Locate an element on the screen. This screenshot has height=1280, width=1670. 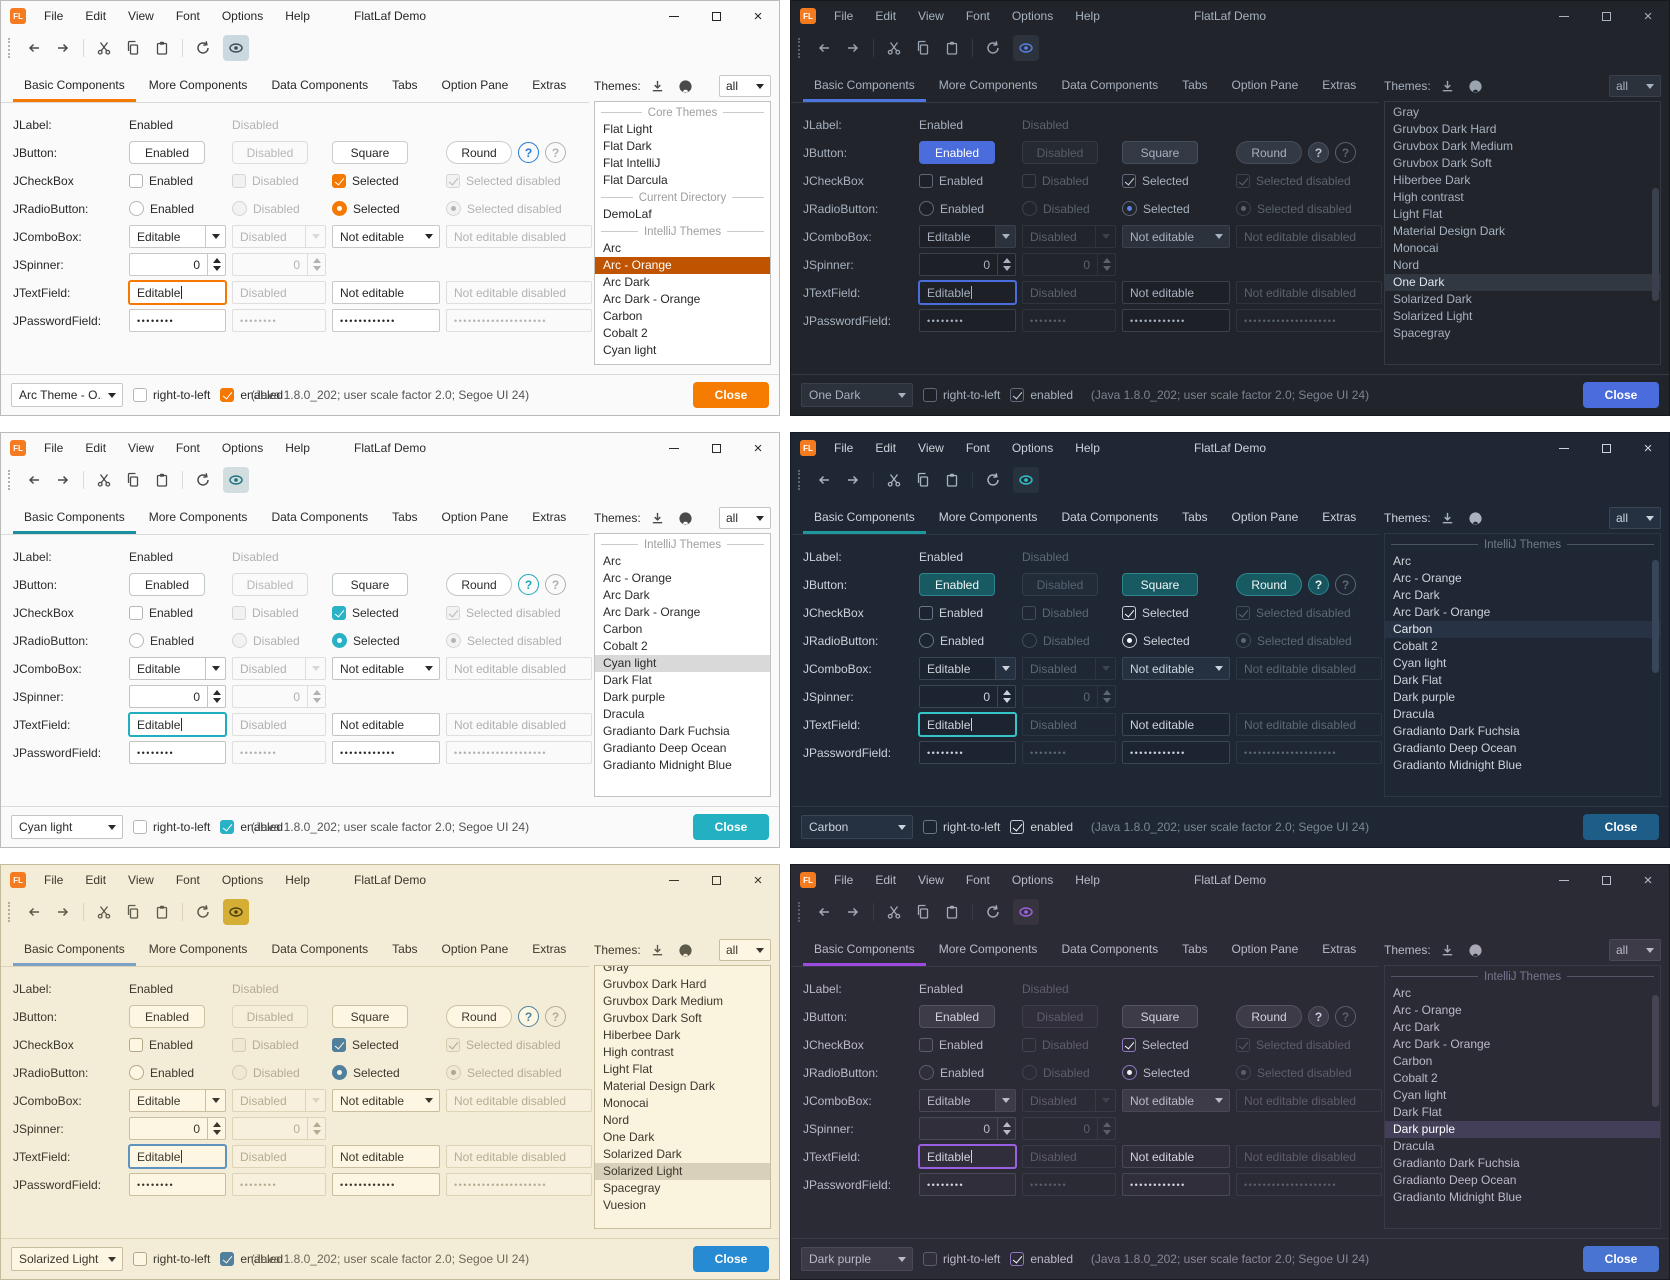
tab-basic-components: Basic Components is located at coordinates (864, 86).